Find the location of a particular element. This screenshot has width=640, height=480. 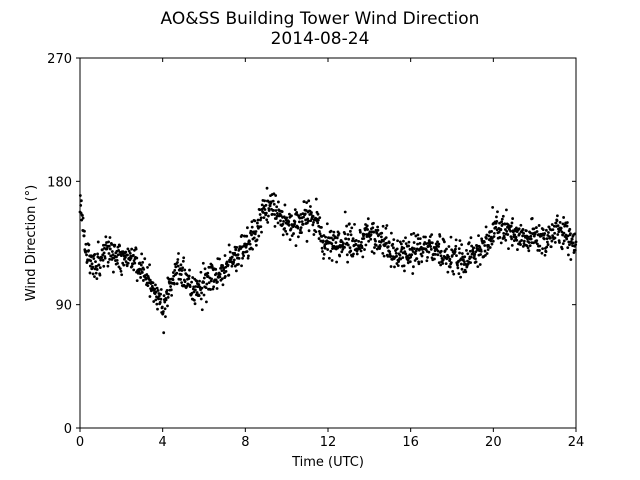

x-axis-label: Time (UTC) is located at coordinates (327, 462).